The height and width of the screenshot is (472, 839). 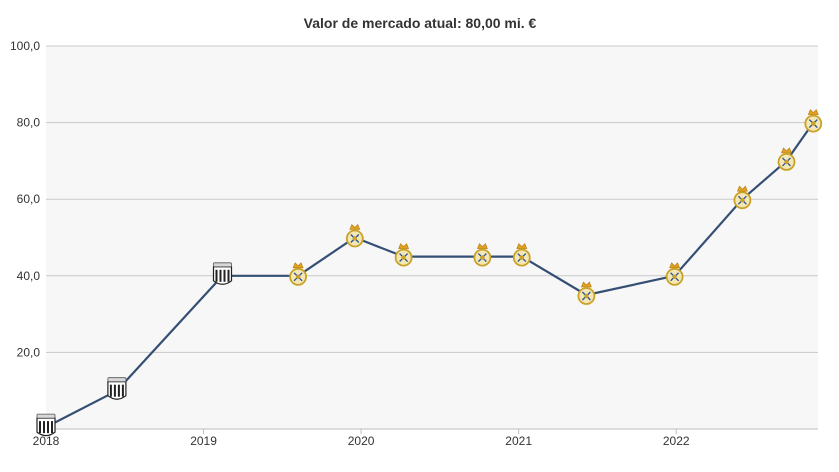 I want to click on x-tick-label: 2022, so click(x=676, y=441).